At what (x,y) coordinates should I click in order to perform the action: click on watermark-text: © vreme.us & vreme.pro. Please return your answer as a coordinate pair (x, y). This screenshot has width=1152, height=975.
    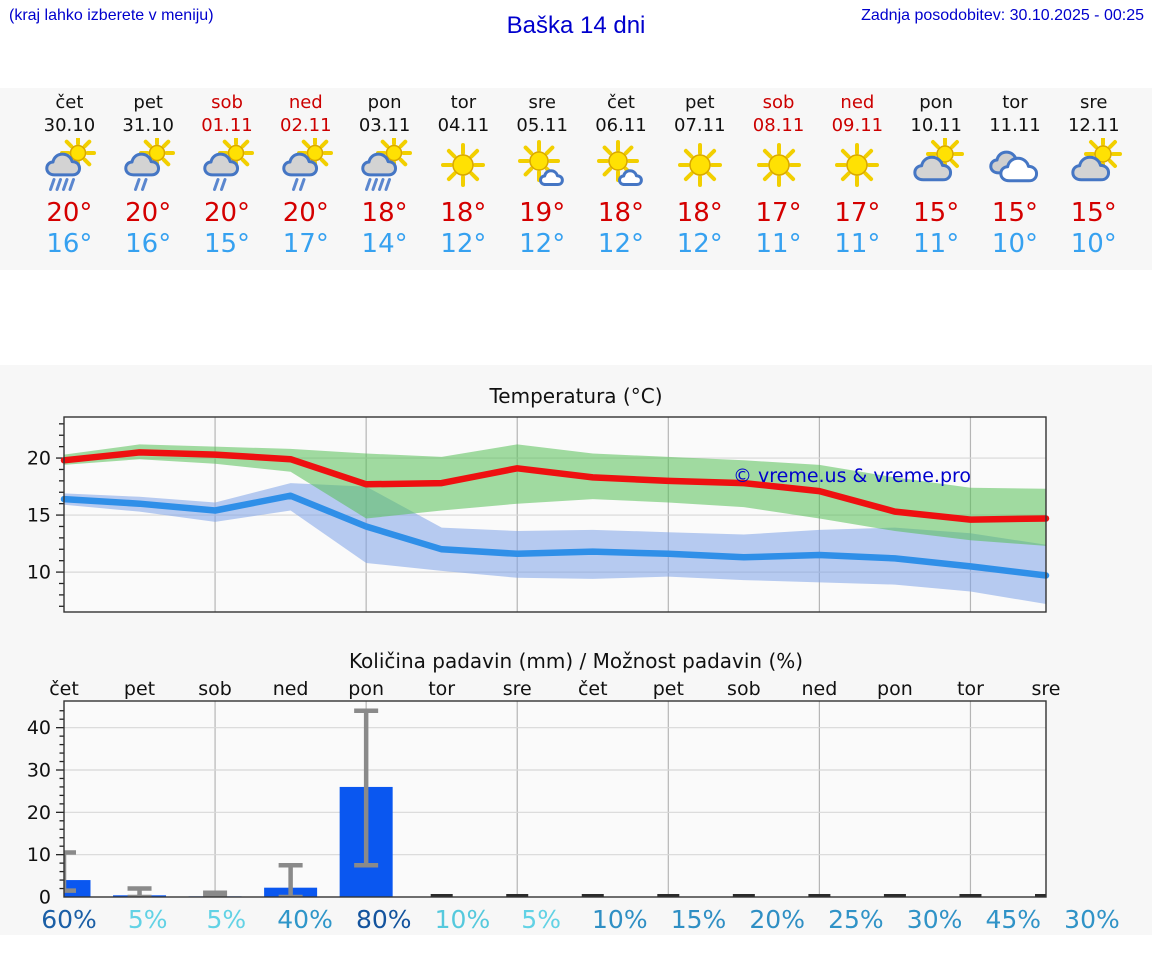
    Looking at the image, I should click on (852, 476).